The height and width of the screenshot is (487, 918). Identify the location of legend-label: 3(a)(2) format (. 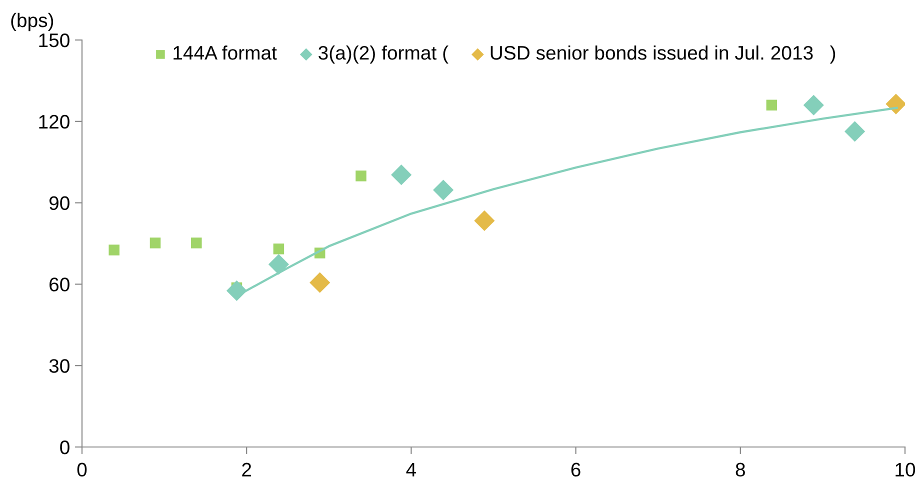
(383, 54).